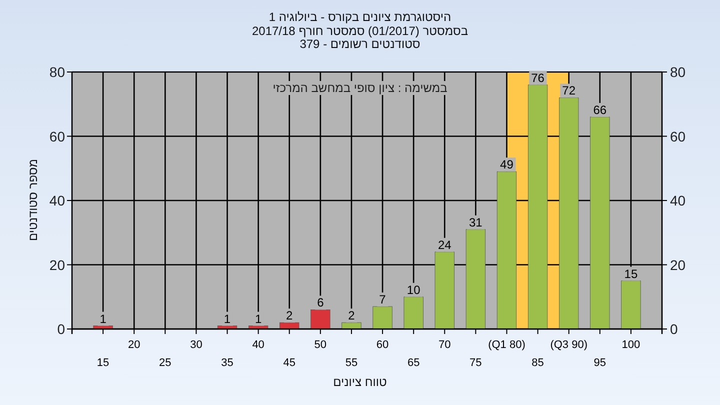 The image size is (720, 405). I want to click on data-label: 10, so click(413, 289).